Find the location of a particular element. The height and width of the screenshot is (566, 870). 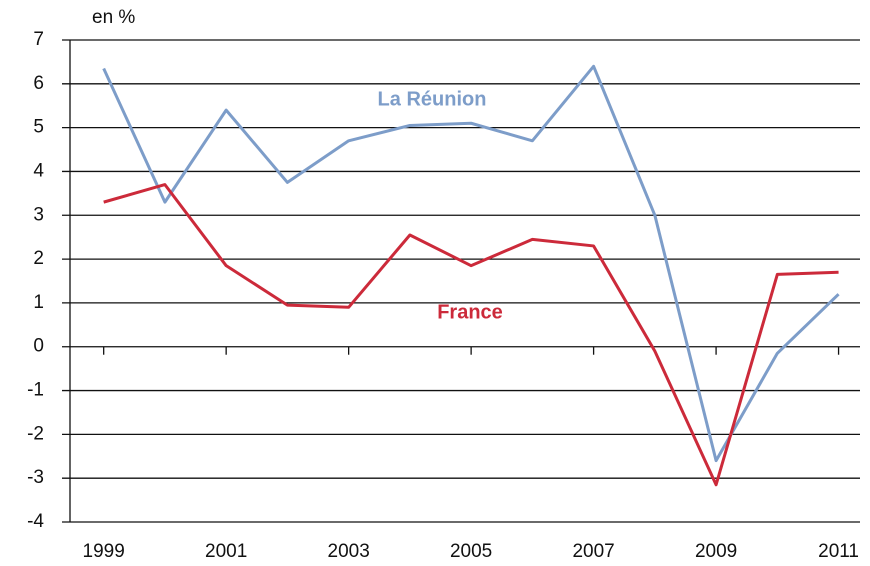

x-tick-label: 2001 is located at coordinates (226, 551).